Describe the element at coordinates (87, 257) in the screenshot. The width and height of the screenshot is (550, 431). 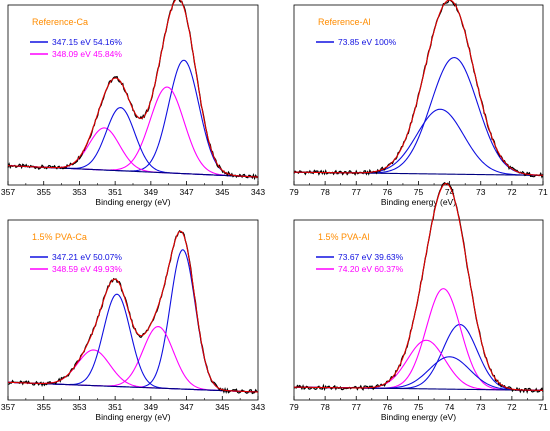
I see `legend-label: 347.21 eV 50.07%` at that location.